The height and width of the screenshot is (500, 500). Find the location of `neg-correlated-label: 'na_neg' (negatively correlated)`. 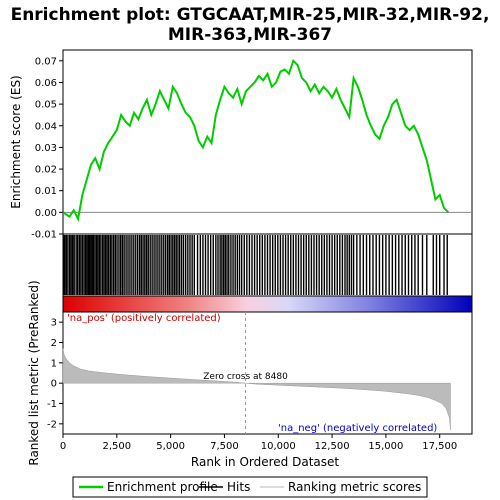

neg-correlated-label: 'na_neg' (negatively correlated) is located at coordinates (357, 428).